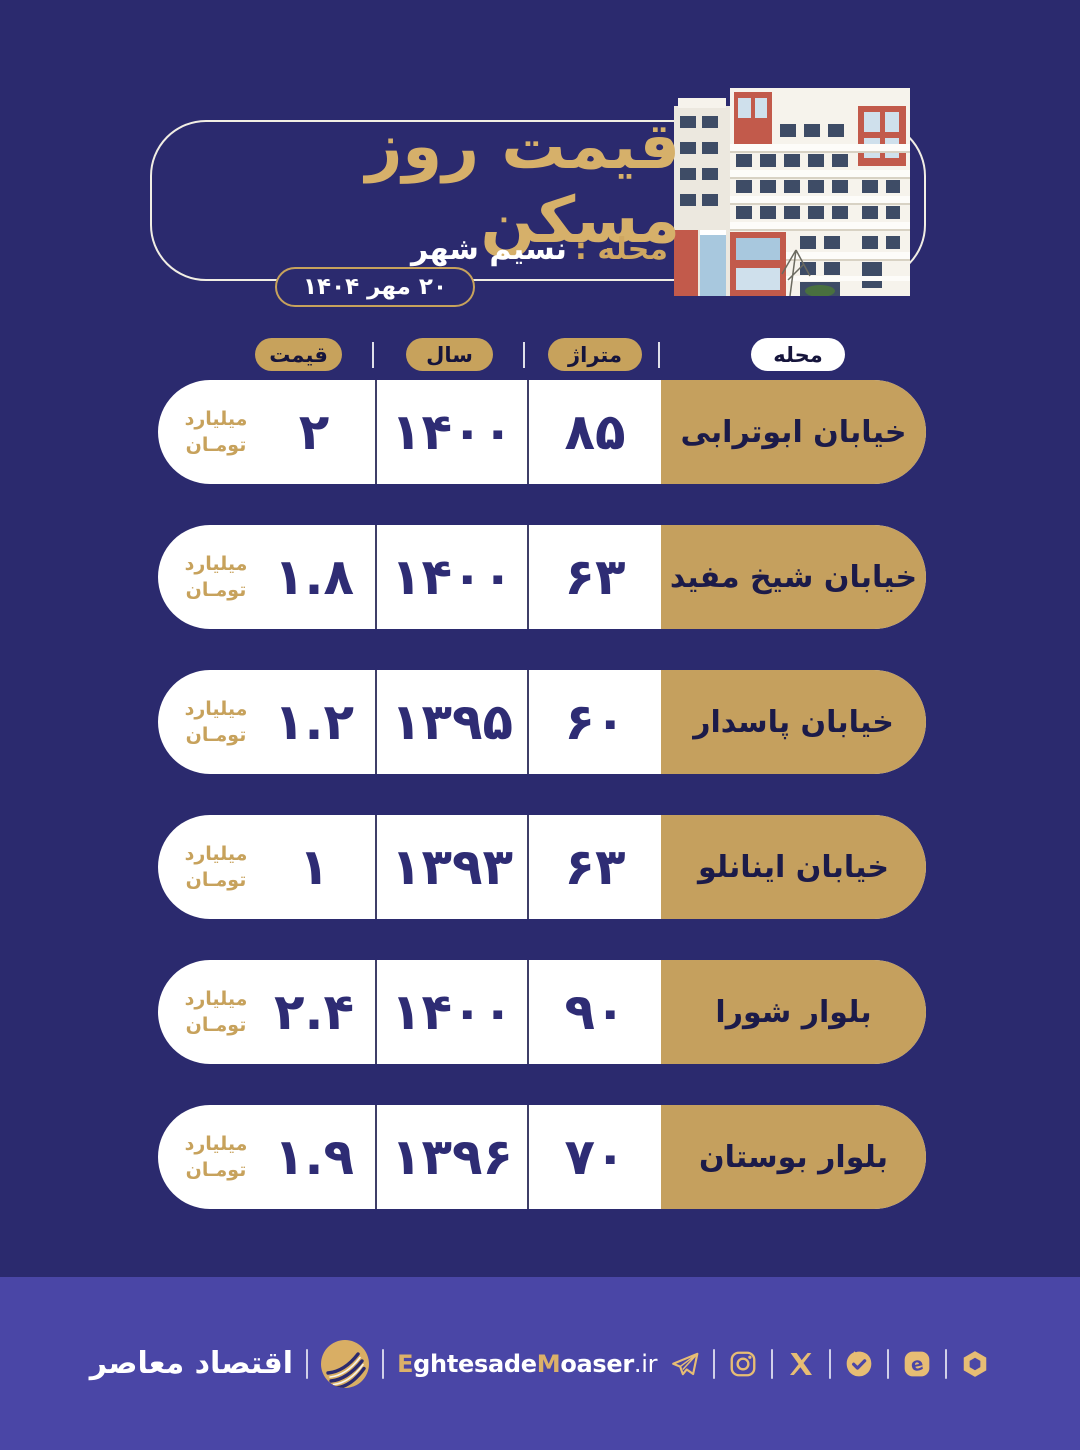  What do you see at coordinates (595, 722) in the screenshot?
I see `area-value: ۶۰` at bounding box center [595, 722].